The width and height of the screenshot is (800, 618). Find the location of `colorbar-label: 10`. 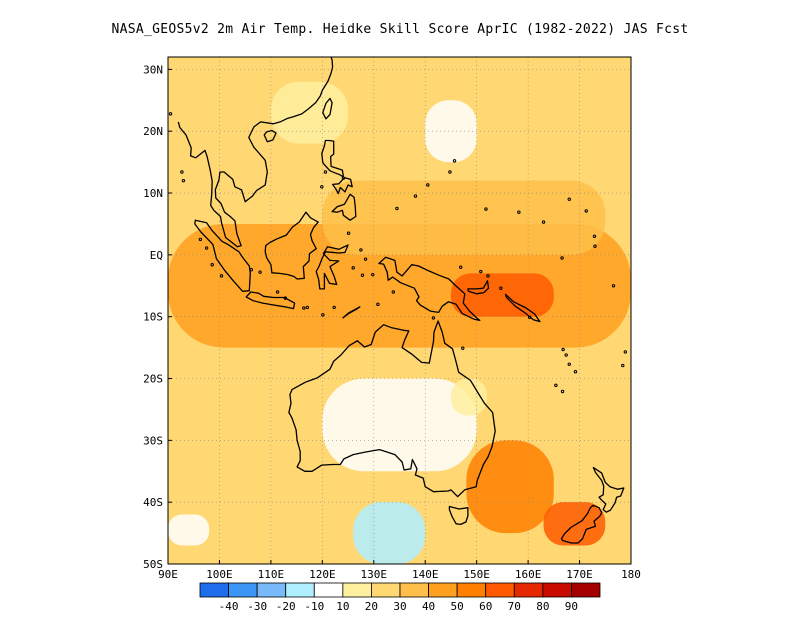

colorbar-label: 10 is located at coordinates (342, 606).